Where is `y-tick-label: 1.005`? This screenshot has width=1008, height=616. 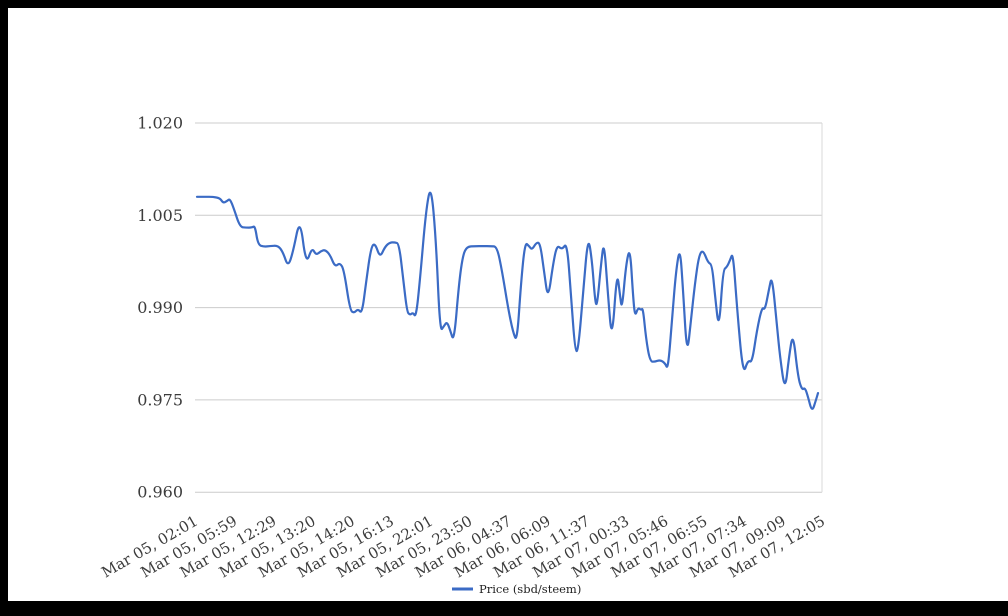
y-tick-label: 1.005 is located at coordinates (160, 215).